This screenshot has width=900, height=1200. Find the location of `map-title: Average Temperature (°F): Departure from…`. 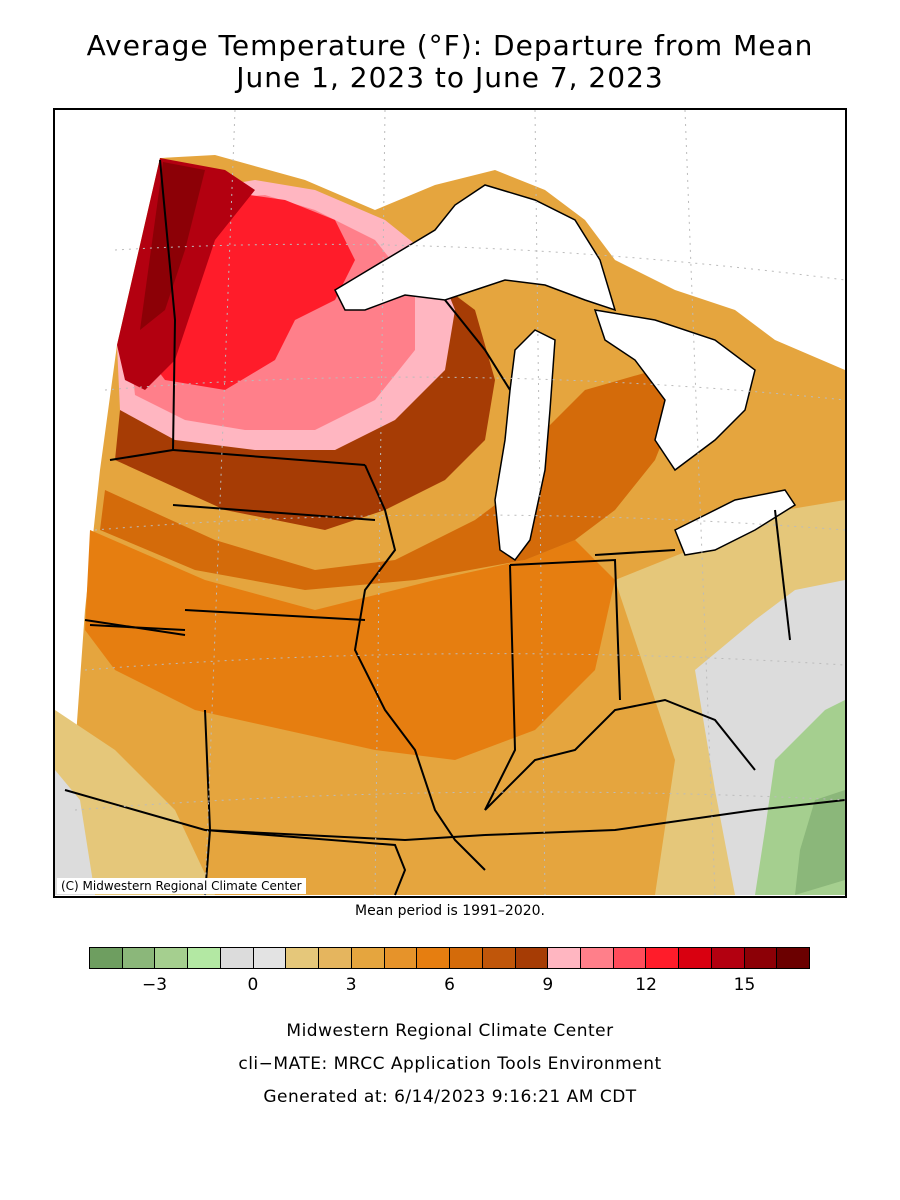

map-title: Average Temperature (°F): Departure from… is located at coordinates (450, 45).